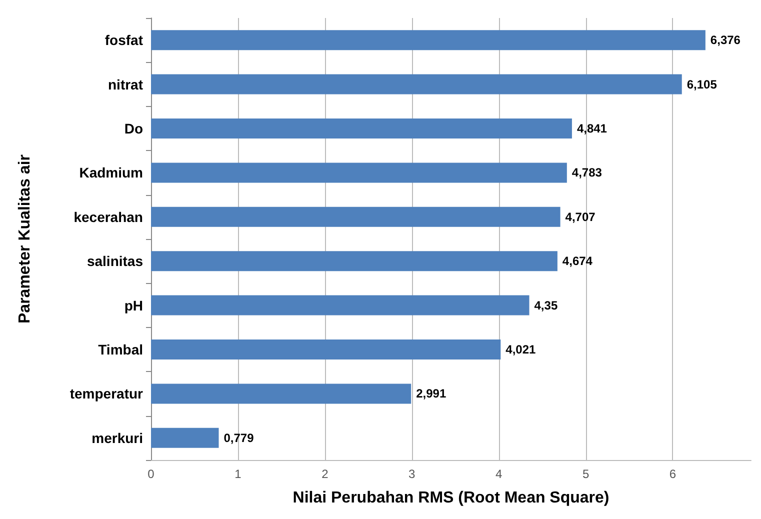  I want to click on x-tick-label: 5, so click(586, 474).